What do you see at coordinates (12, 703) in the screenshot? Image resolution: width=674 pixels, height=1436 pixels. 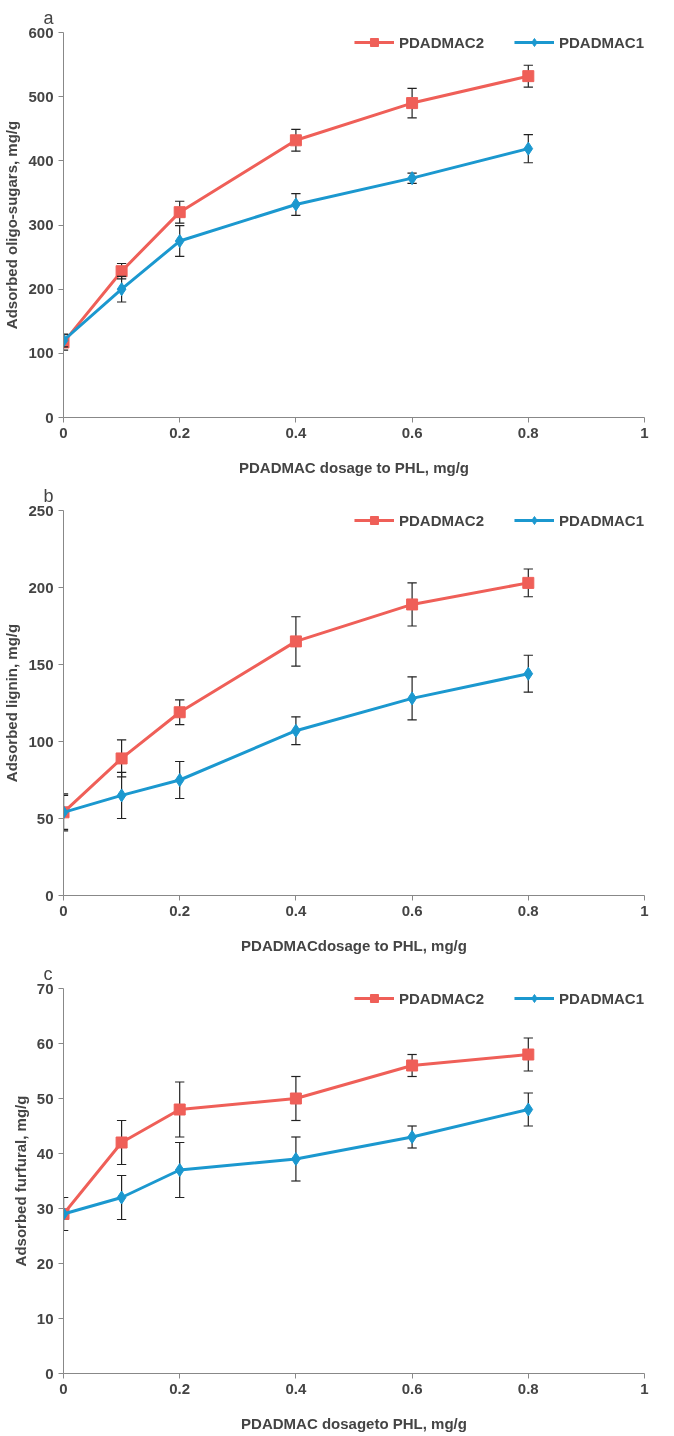 I see `y-axis-title: Adsorbed lignin, mg/g` at bounding box center [12, 703].